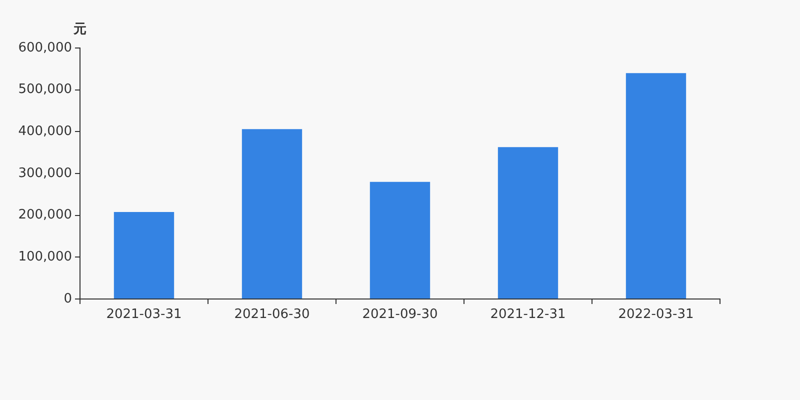 The image size is (800, 400). Describe the element at coordinates (144, 314) in the screenshot. I see `x-tick-label: 2021-03-31` at that location.